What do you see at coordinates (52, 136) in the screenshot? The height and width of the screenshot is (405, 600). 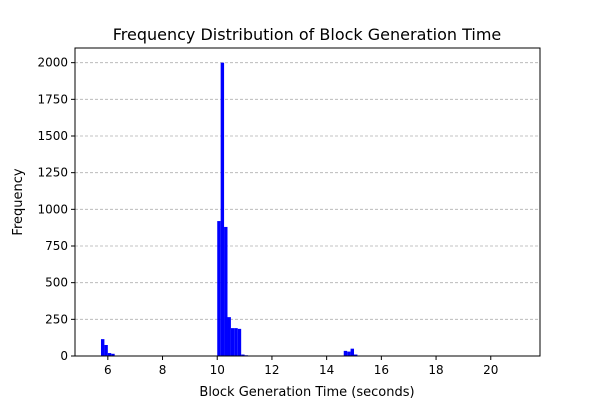 I see `y-tick-label: 1500` at bounding box center [52, 136].